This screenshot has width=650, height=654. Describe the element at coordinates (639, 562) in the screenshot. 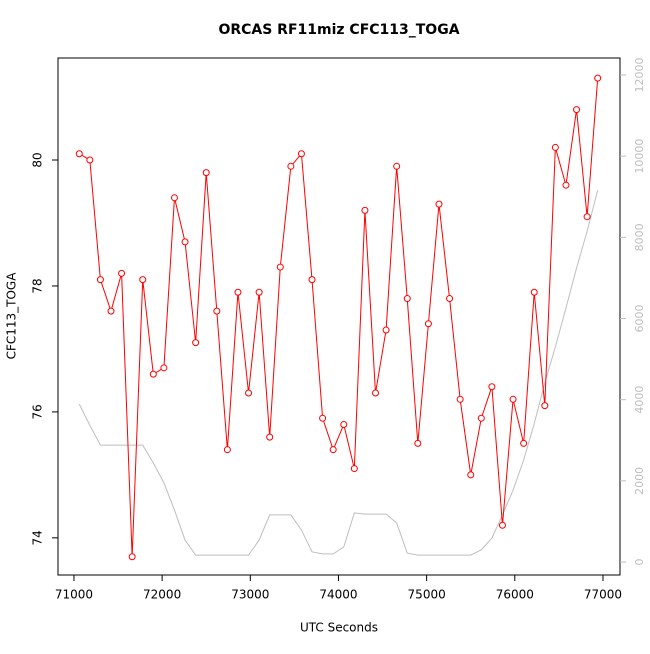

I see `y2-tick-label: 0` at that location.